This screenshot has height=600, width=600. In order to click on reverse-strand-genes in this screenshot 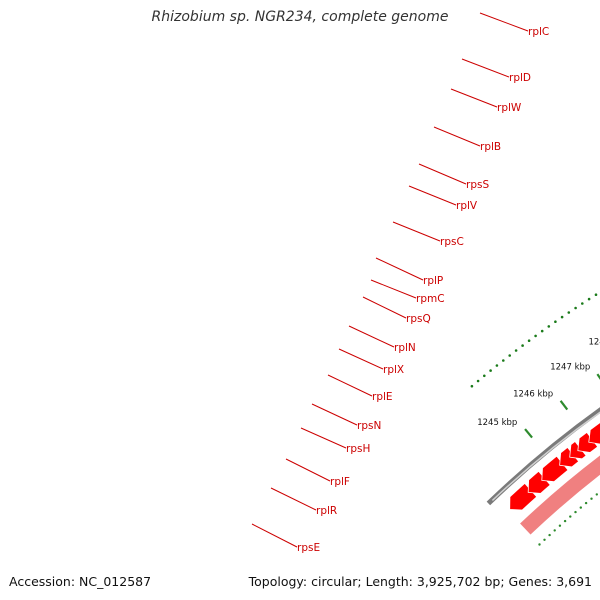, I will do `click(559, 495)`.